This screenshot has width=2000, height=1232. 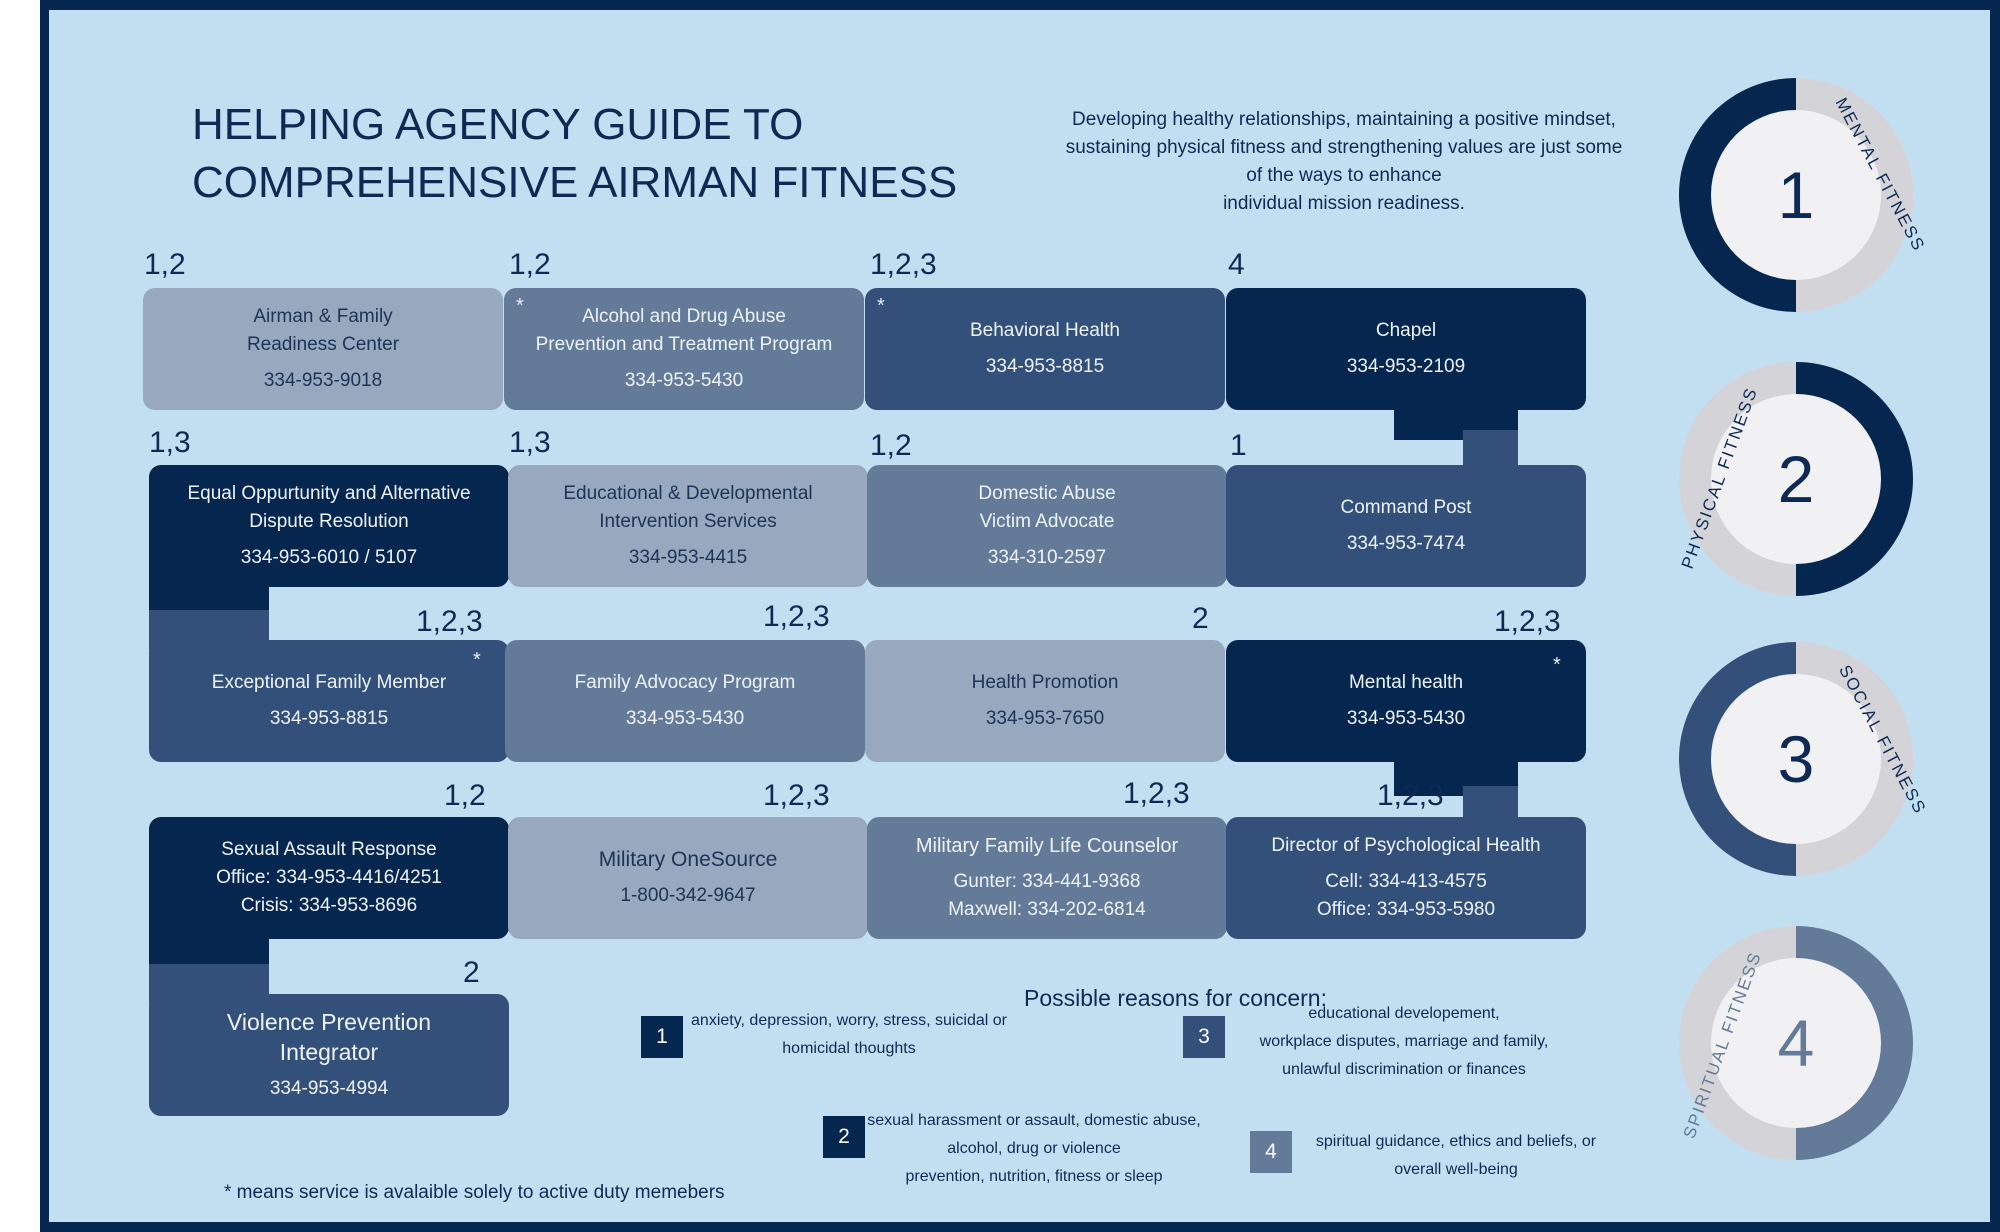 I want to click on reason-number-box: 2, so click(x=844, y=1137).